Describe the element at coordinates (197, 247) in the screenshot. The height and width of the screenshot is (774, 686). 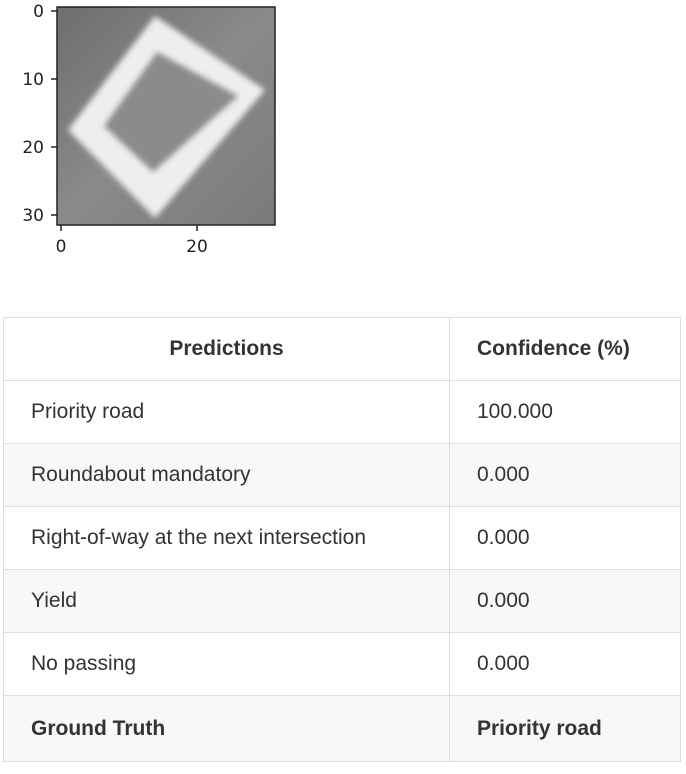
I see `x-tick-label: 20` at that location.